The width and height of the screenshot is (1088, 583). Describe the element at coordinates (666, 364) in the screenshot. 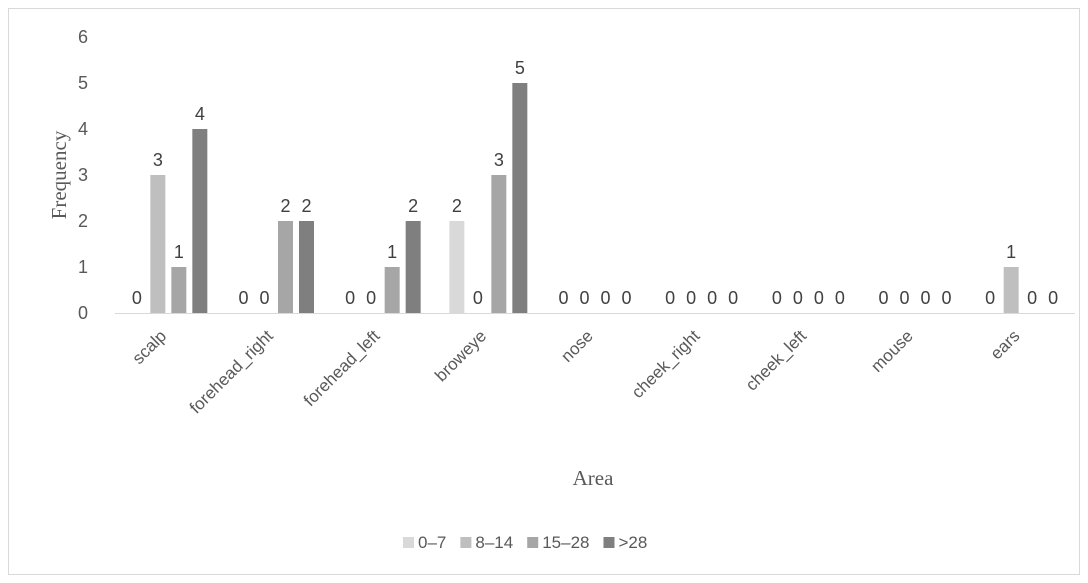

I see `category-label-cheek_right: cheek_right` at that location.